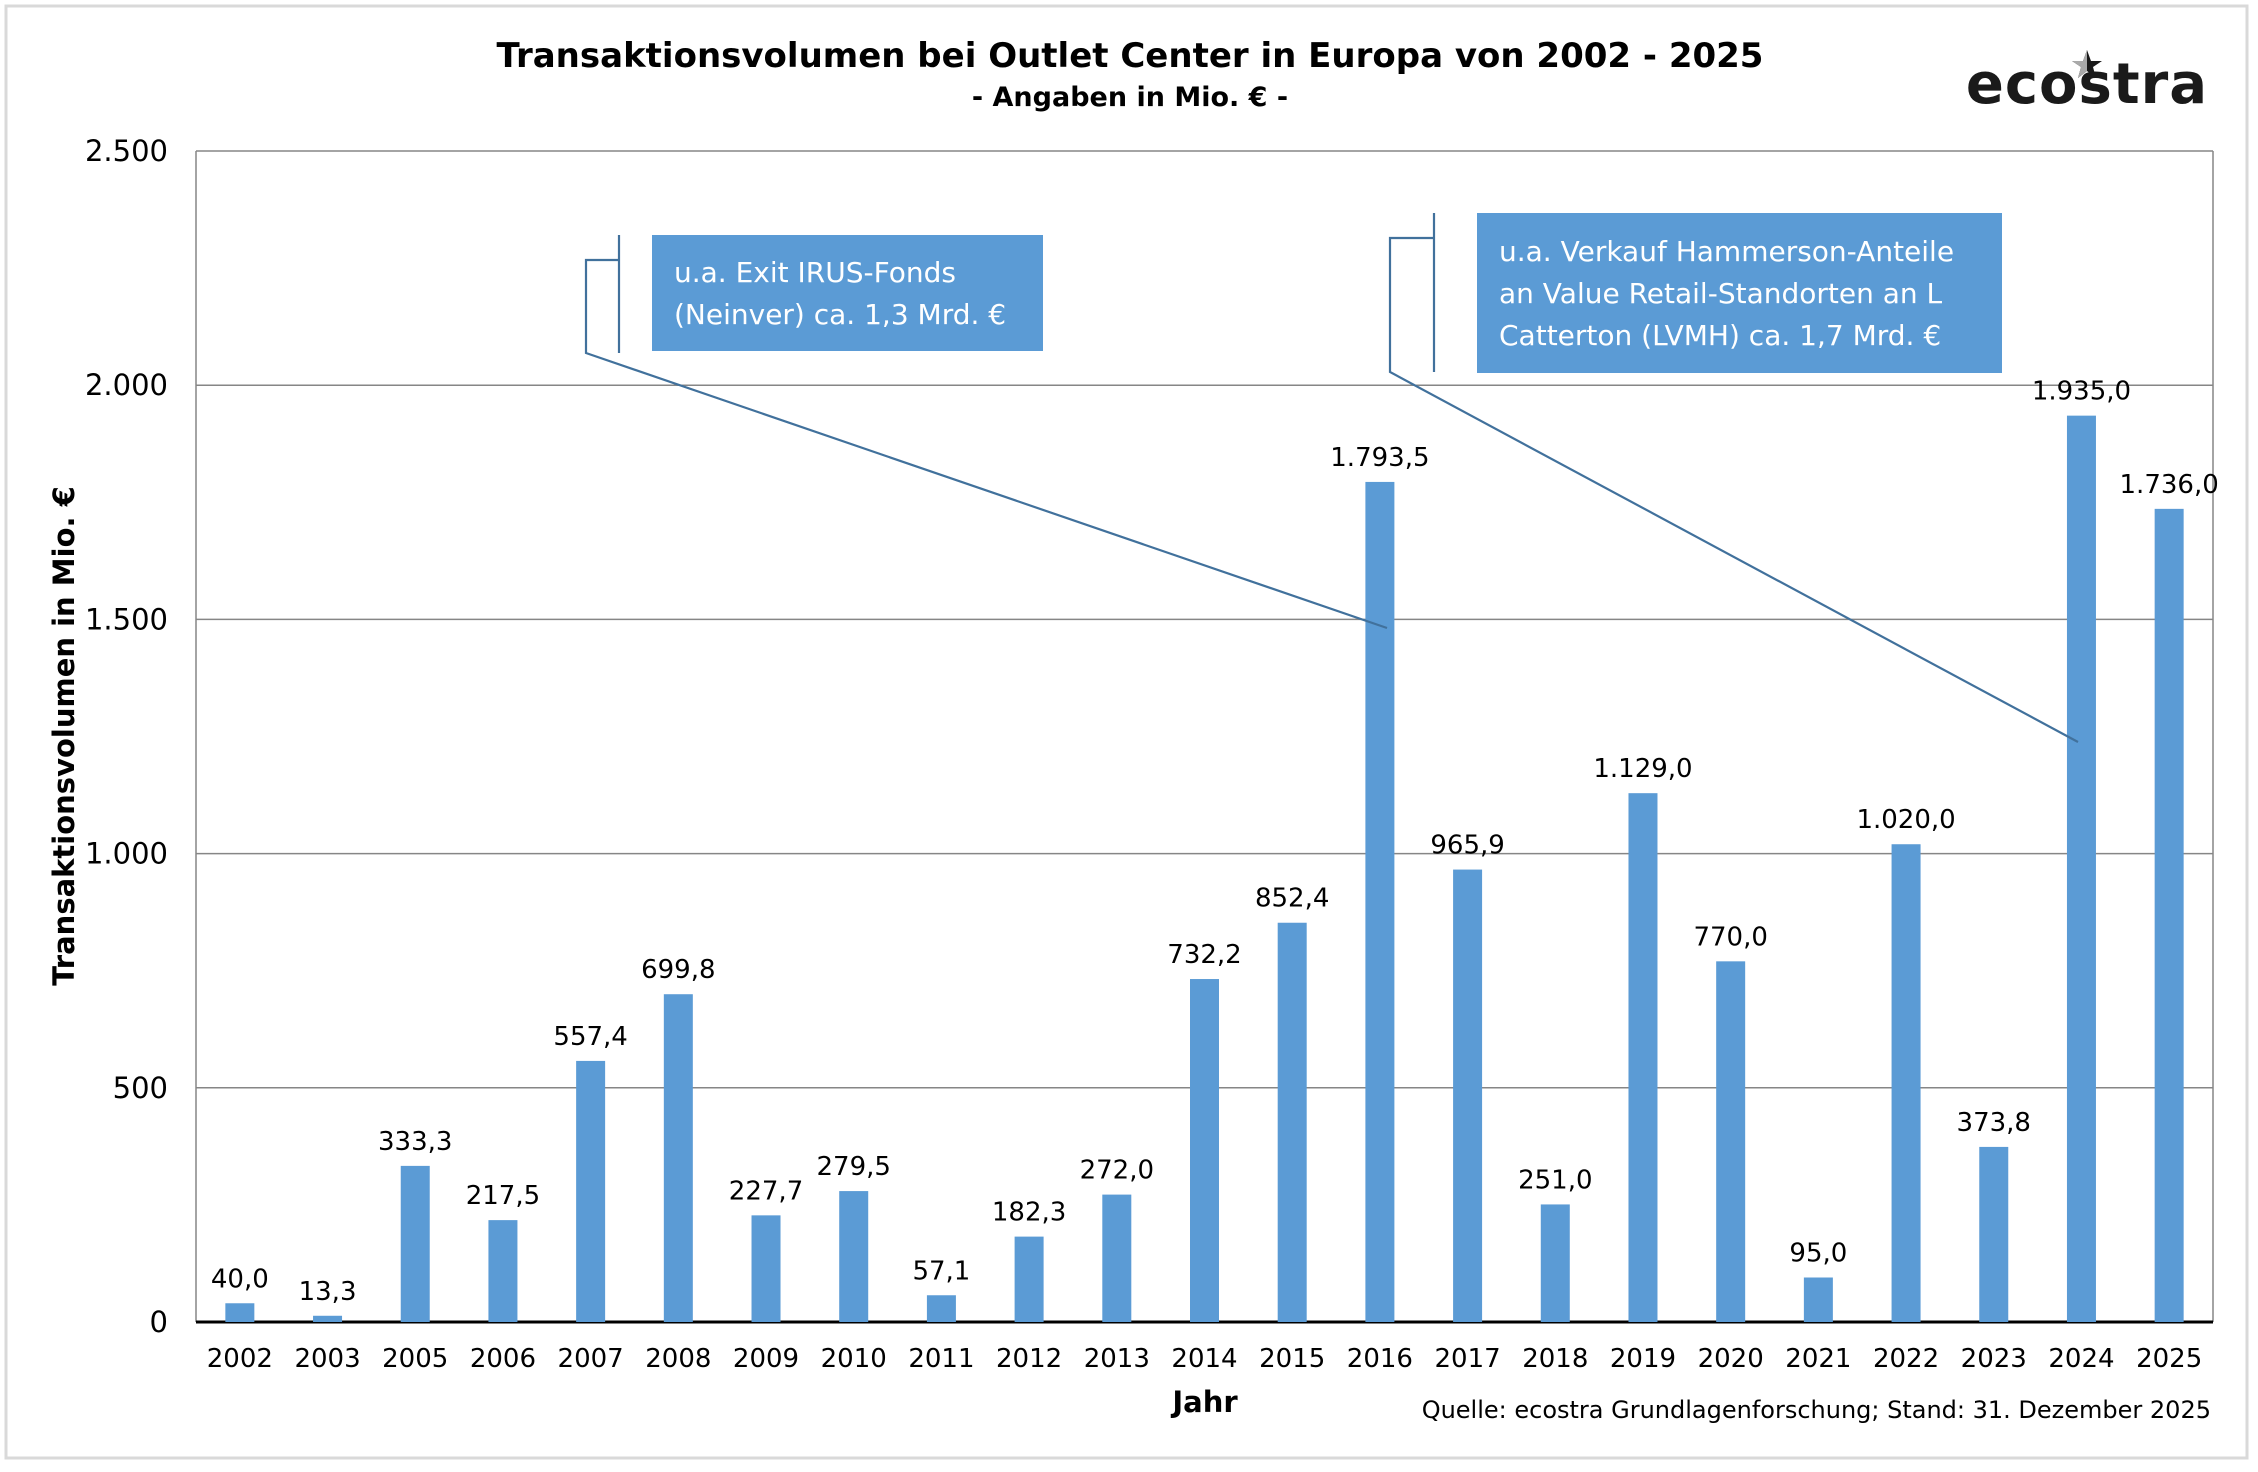 Image resolution: width=2258 pixels, height=1472 pixels. I want to click on x-tick-label: 2018, so click(1555, 1359).